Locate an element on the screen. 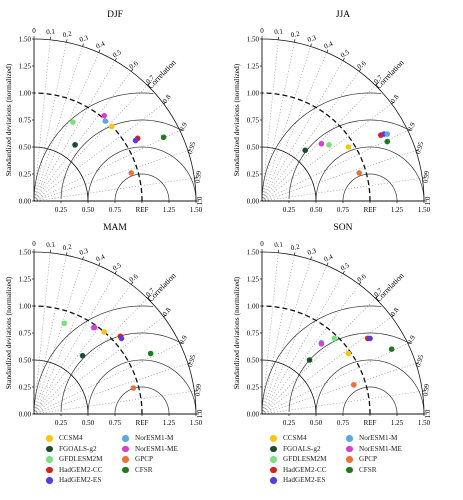 Image resolution: width=463 pixels, height=500 pixels. legend-item-gpcp: GPCP is located at coordinates (404, 459).